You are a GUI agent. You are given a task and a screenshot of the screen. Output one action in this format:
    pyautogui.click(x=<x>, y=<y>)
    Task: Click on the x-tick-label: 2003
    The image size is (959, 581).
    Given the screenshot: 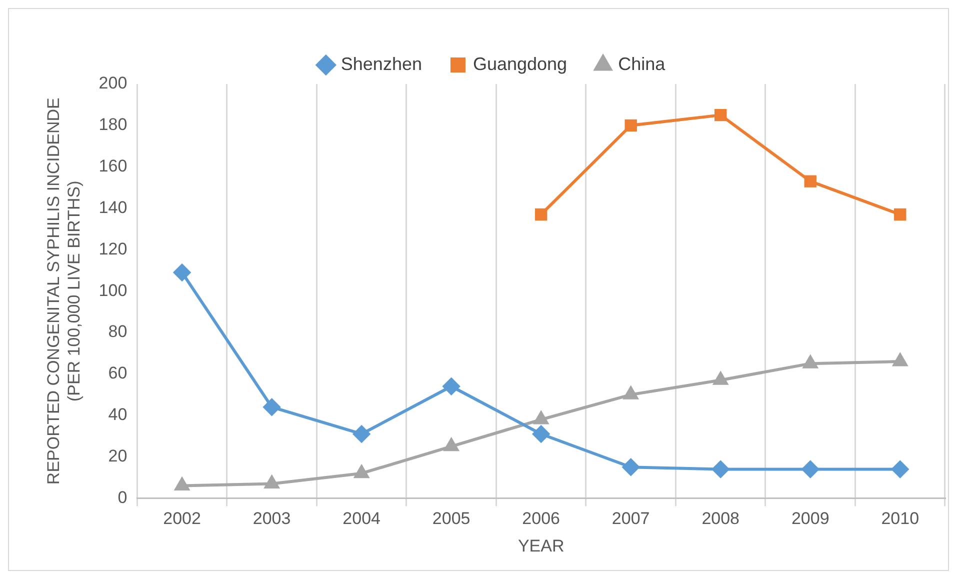 What is the action you would take?
    pyautogui.click(x=271, y=518)
    